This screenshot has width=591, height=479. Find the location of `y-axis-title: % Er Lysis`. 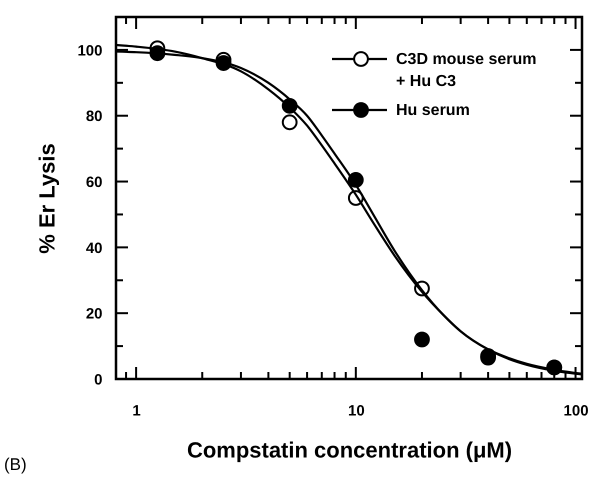

y-axis-title: % Er Lysis is located at coordinates (47, 198).